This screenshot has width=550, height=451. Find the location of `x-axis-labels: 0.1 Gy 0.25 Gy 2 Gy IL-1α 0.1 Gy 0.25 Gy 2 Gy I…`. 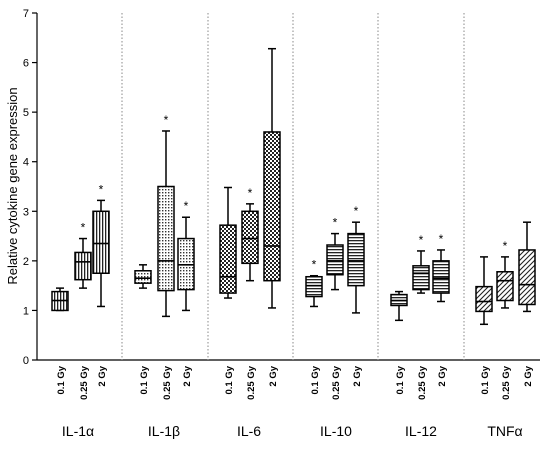

x-axis-labels: 0.1 Gy 0.25 Gy 2 Gy IL-1α 0.1 Gy 0.25 Gy 2 Gy I… is located at coordinates (295, 402).